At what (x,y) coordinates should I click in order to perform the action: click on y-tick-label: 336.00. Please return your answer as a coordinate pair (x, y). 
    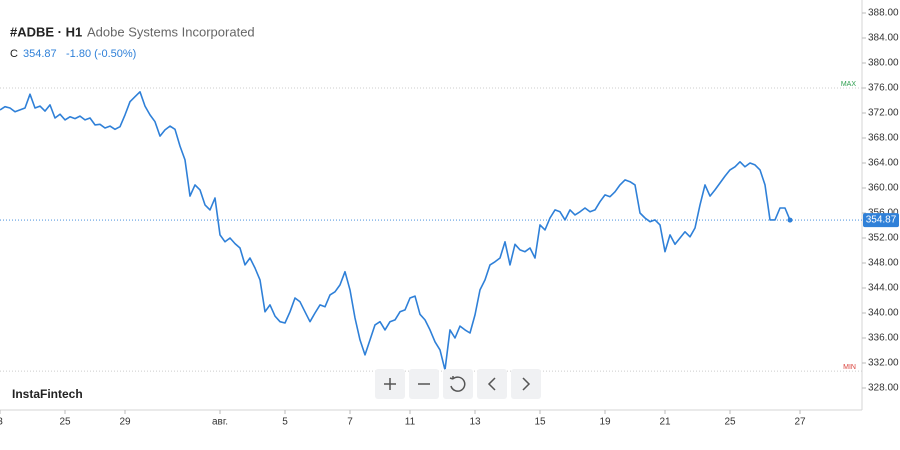
    Looking at the image, I should click on (883, 338).